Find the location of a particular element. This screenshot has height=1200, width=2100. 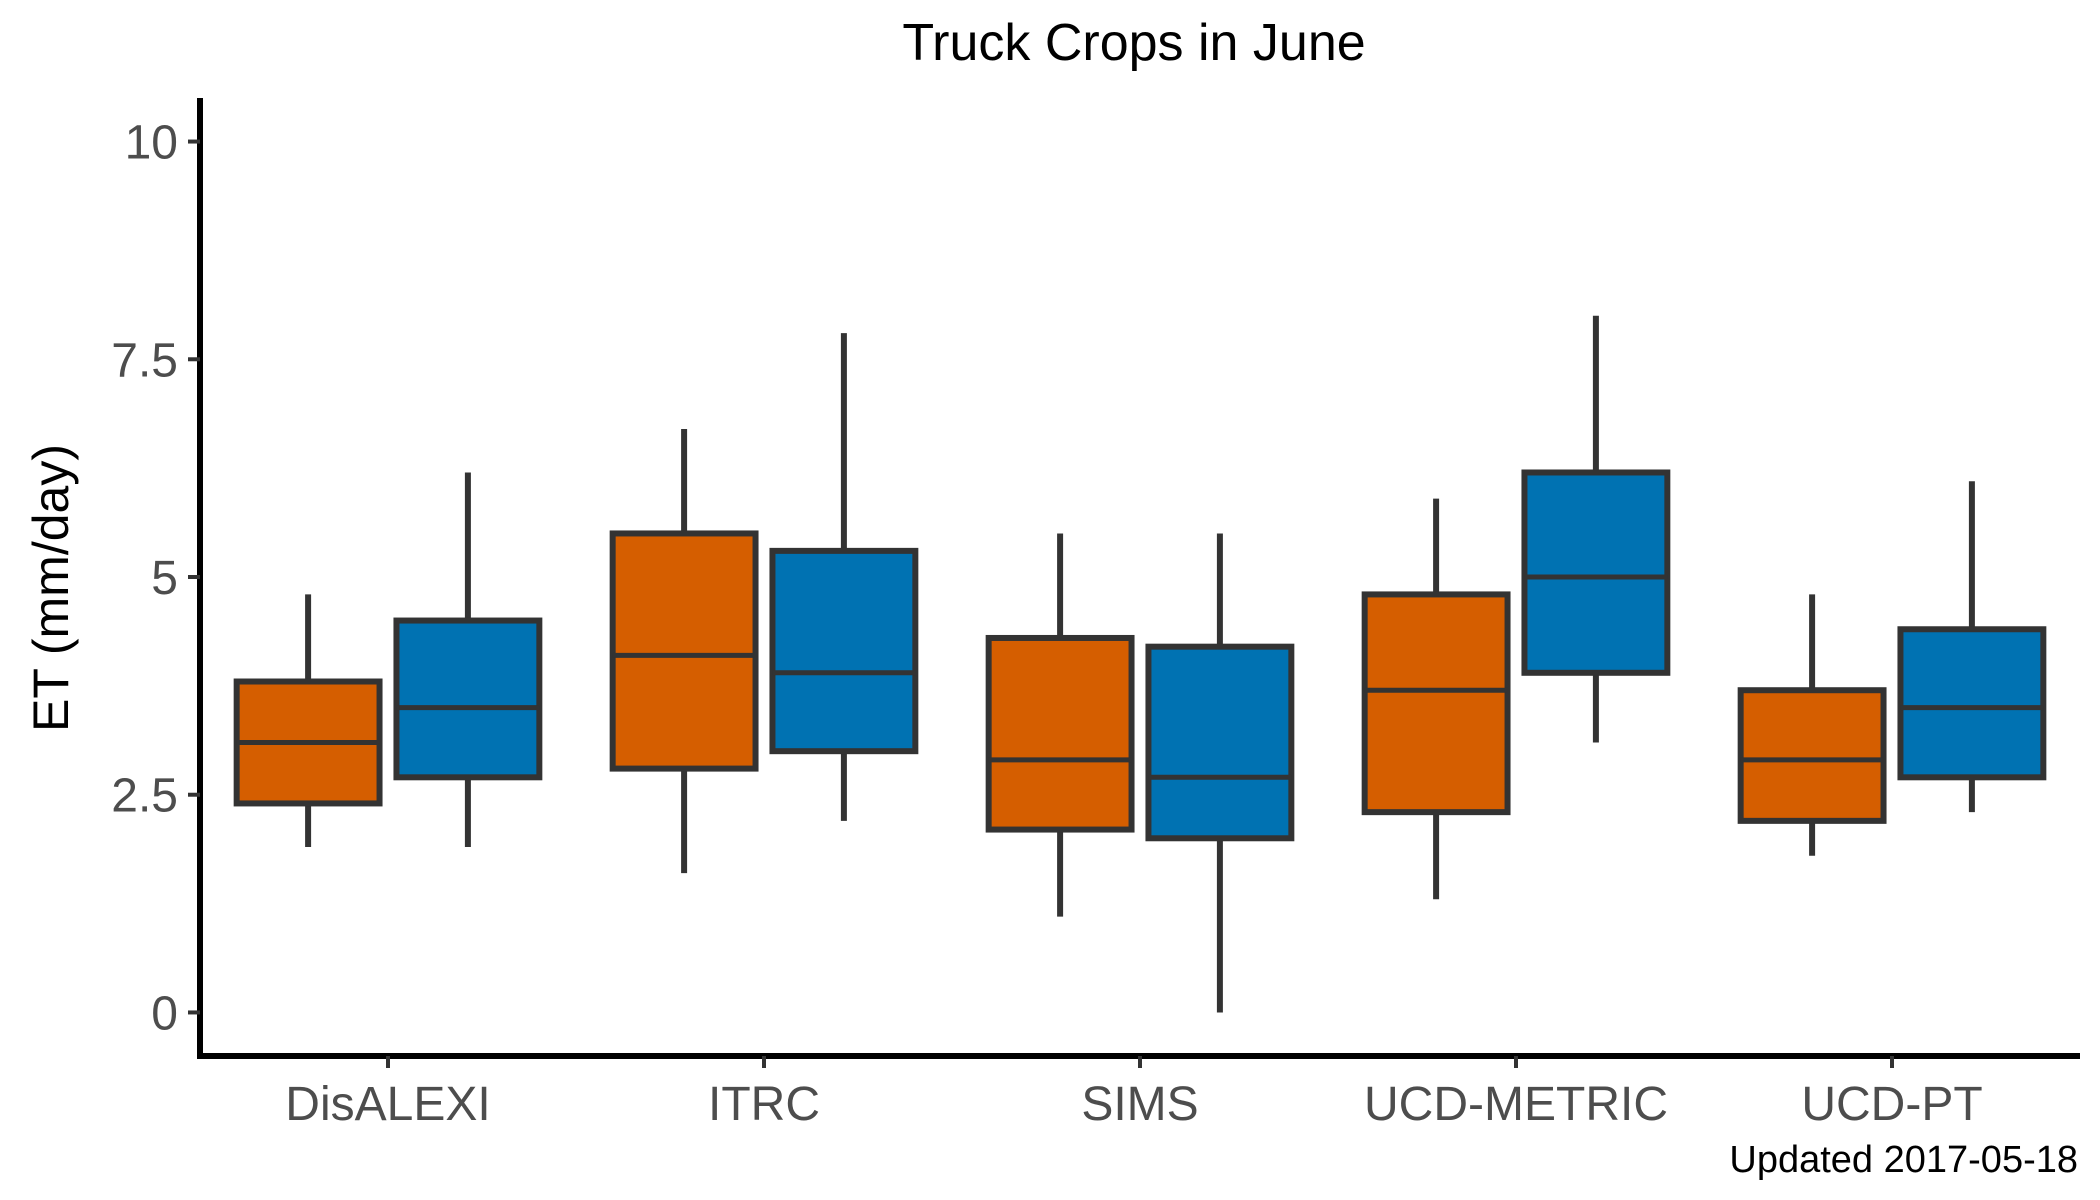

y-tick-label: 10 is located at coordinates (151, 143).